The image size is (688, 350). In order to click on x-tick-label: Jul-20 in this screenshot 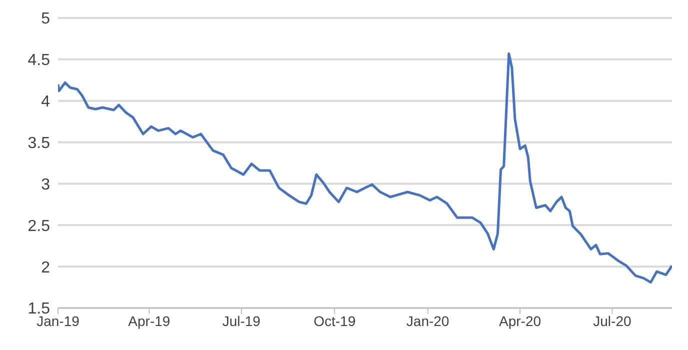, I will do `click(612, 320)`.